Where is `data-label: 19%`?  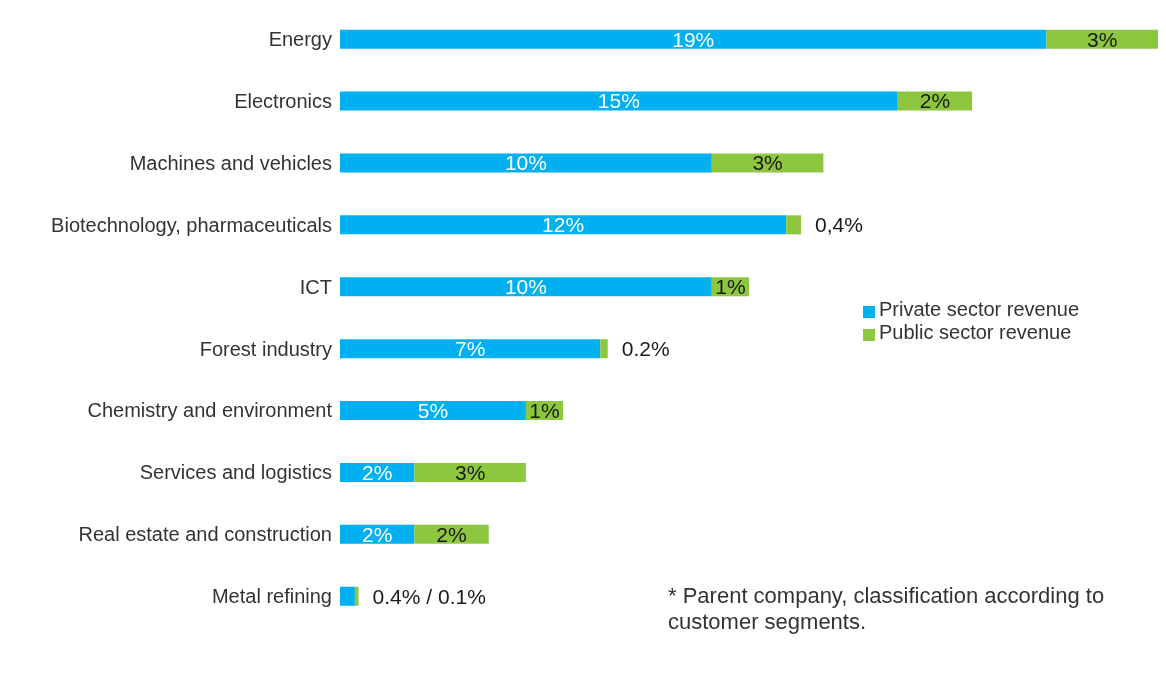 data-label: 19% is located at coordinates (693, 39).